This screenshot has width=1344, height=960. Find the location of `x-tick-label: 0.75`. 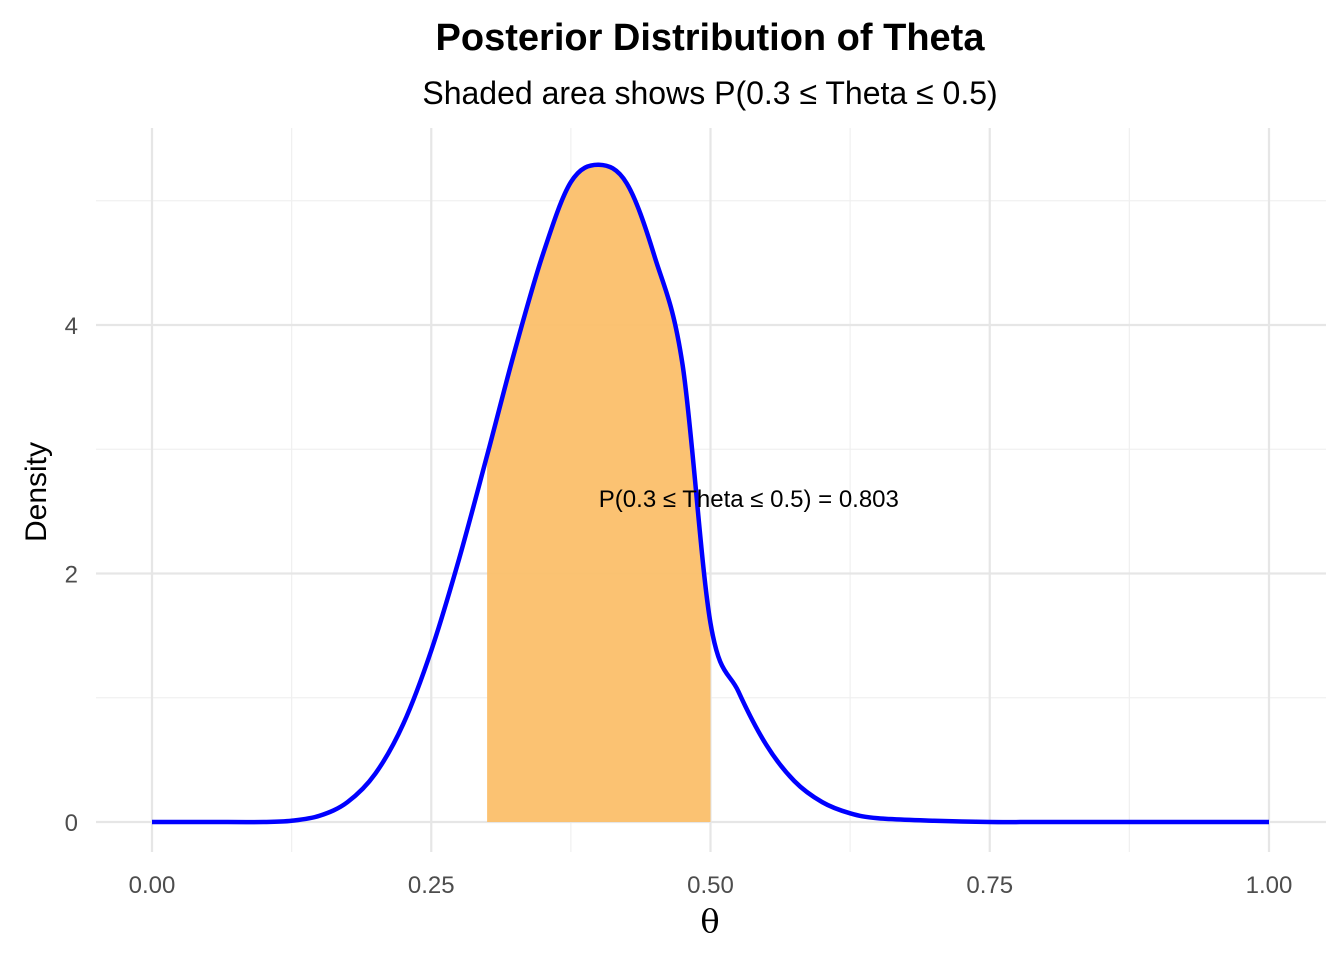

x-tick-label: 0.75 is located at coordinates (989, 885).